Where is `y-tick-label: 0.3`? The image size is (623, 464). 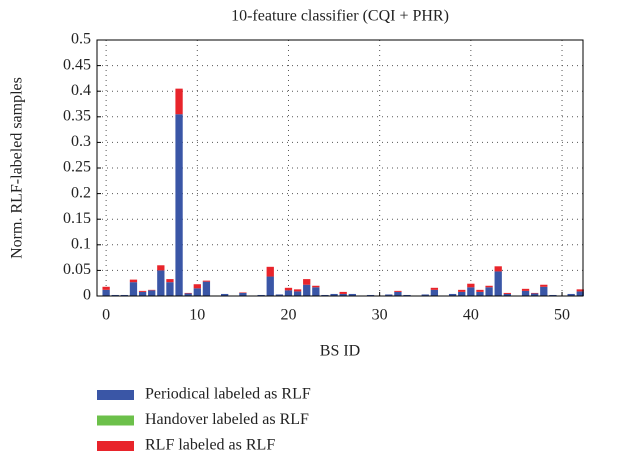 y-tick-label: 0.3 is located at coordinates (81, 141).